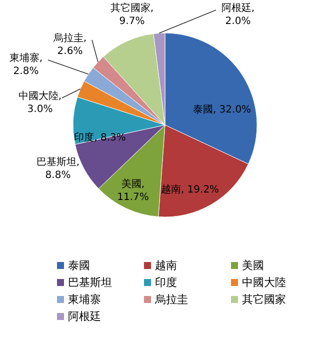 This screenshot has width=325, height=343. I want to click on legend-label: 烏拉圭, so click(171, 299).